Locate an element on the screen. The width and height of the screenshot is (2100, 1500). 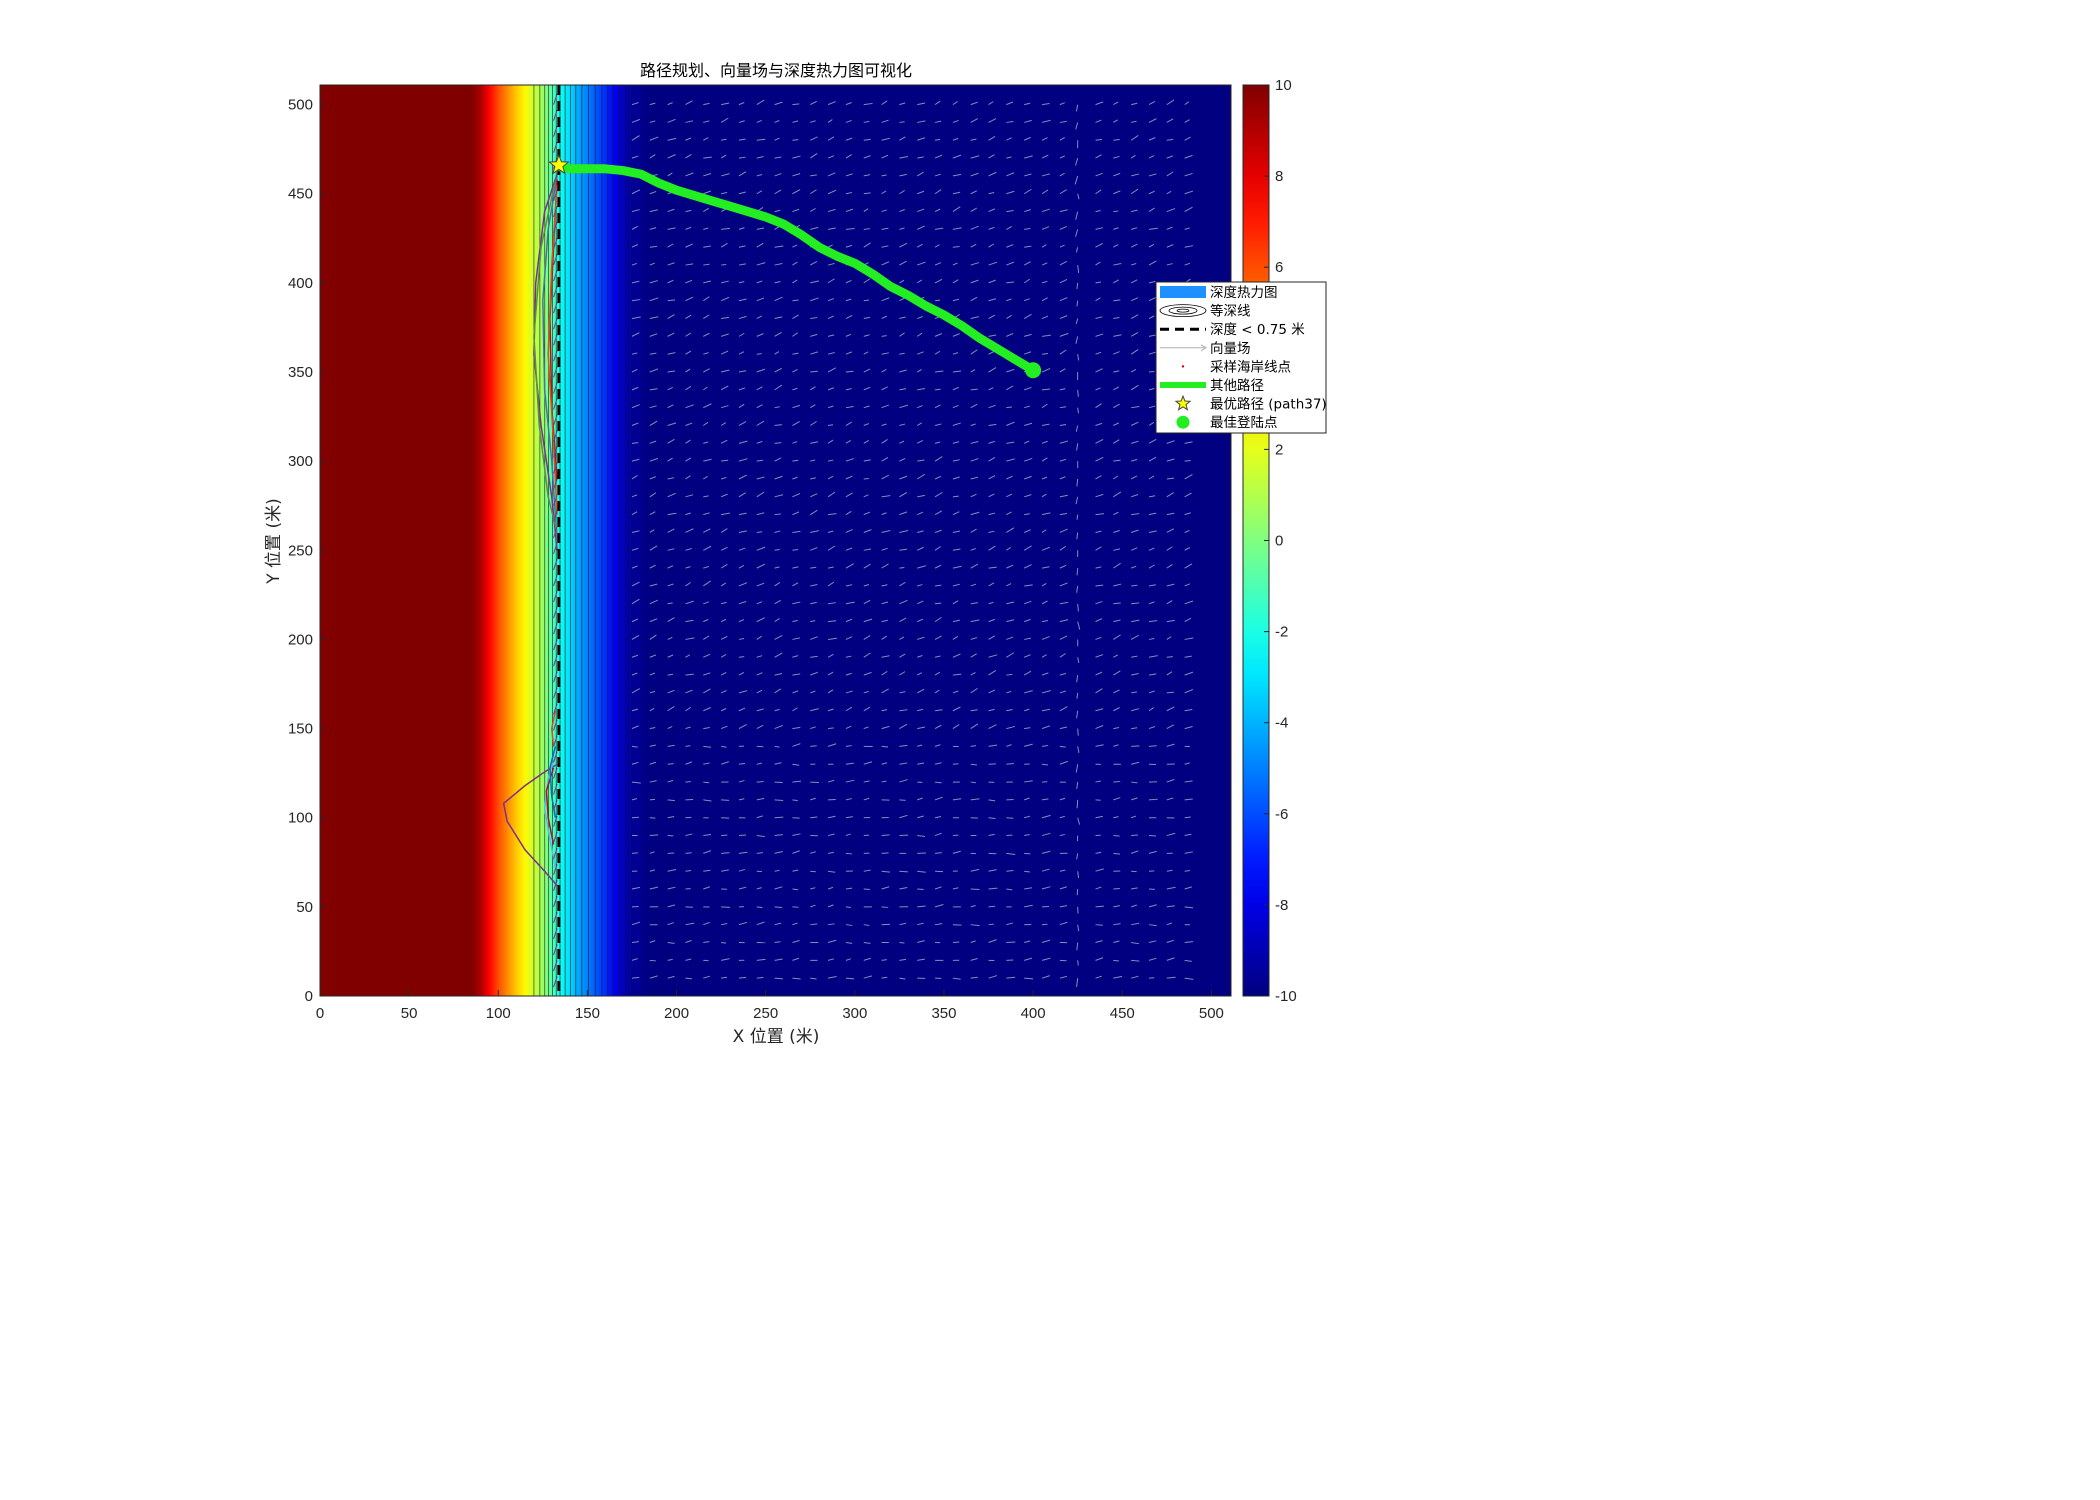
optimal-path-star-marker is located at coordinates (559, 164).